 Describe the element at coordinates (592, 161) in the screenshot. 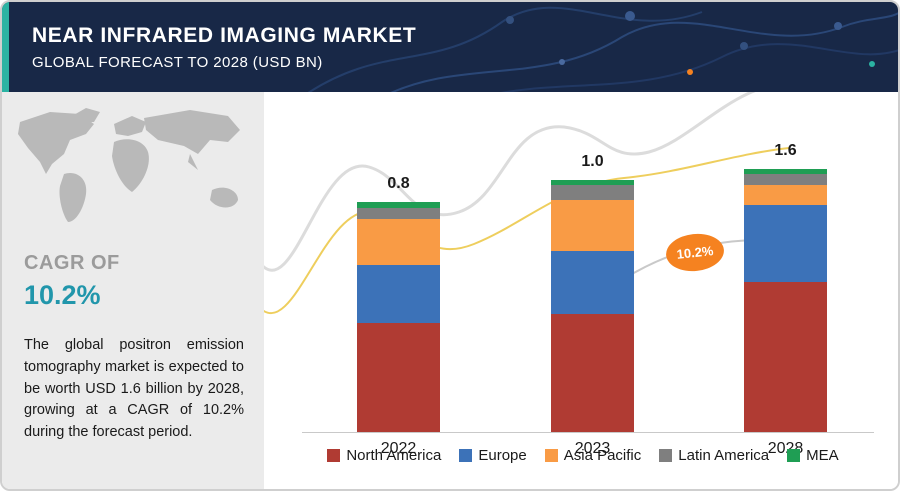

I see `bar-total-label: 1.0` at that location.